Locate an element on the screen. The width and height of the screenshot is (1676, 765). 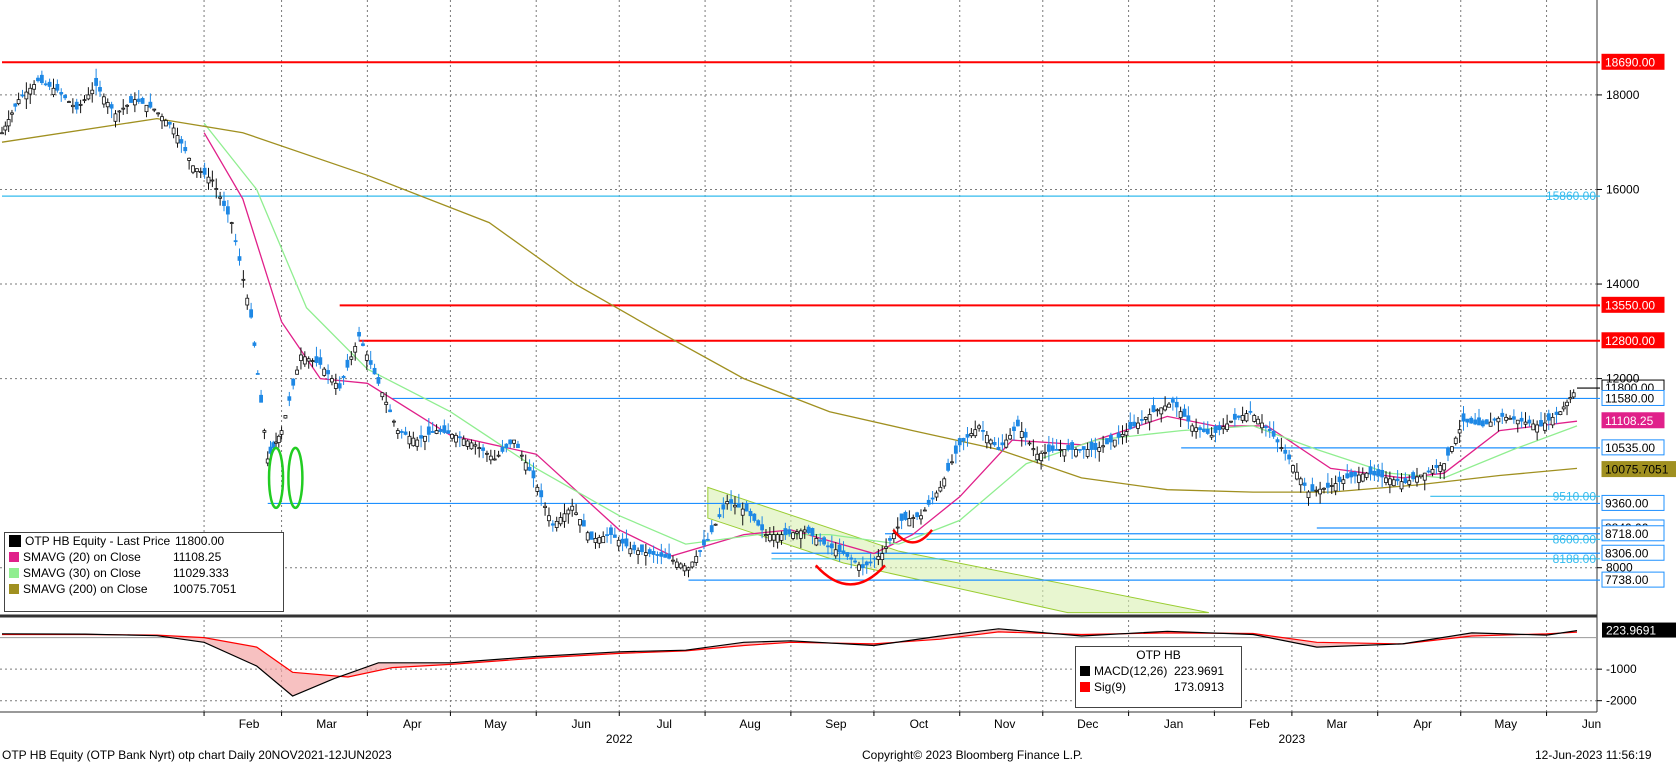
falling-channel is located at coordinates (958, 550).